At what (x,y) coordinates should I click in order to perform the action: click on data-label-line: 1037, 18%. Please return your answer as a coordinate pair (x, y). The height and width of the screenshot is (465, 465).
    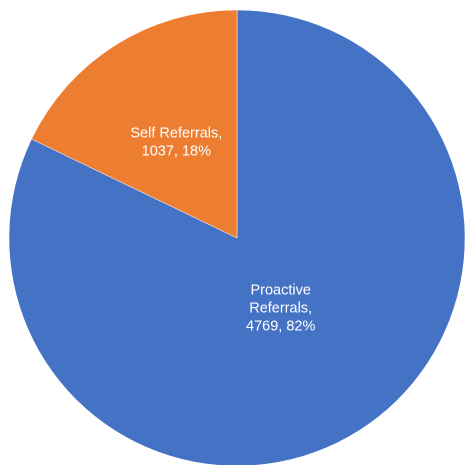
    Looking at the image, I should click on (176, 151).